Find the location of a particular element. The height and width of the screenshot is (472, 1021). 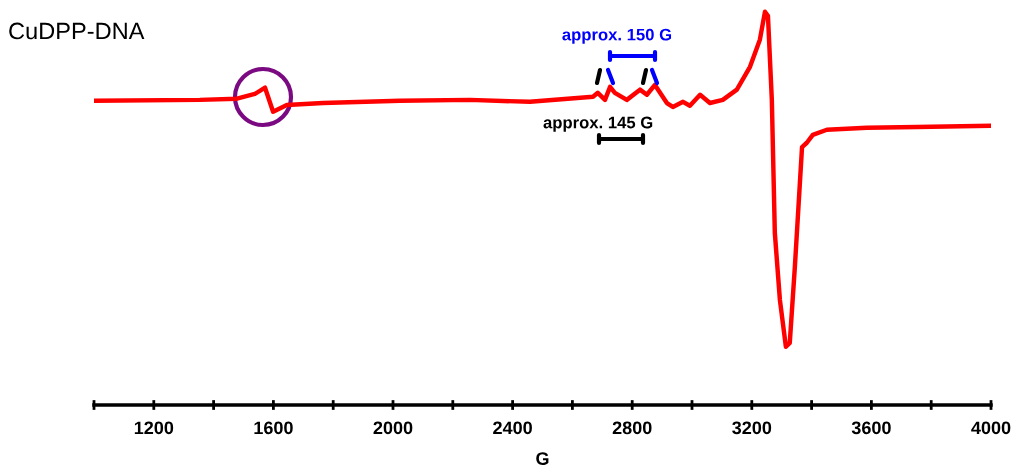

x-tick-label: 1200 is located at coordinates (154, 428).